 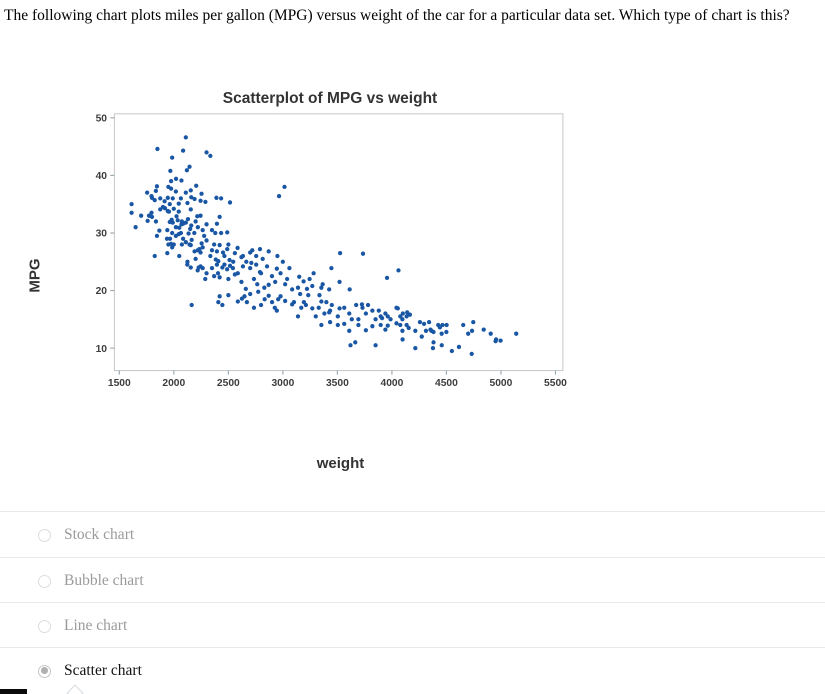 What do you see at coordinates (119, 383) in the screenshot?
I see `x-tick-label: 1500` at bounding box center [119, 383].